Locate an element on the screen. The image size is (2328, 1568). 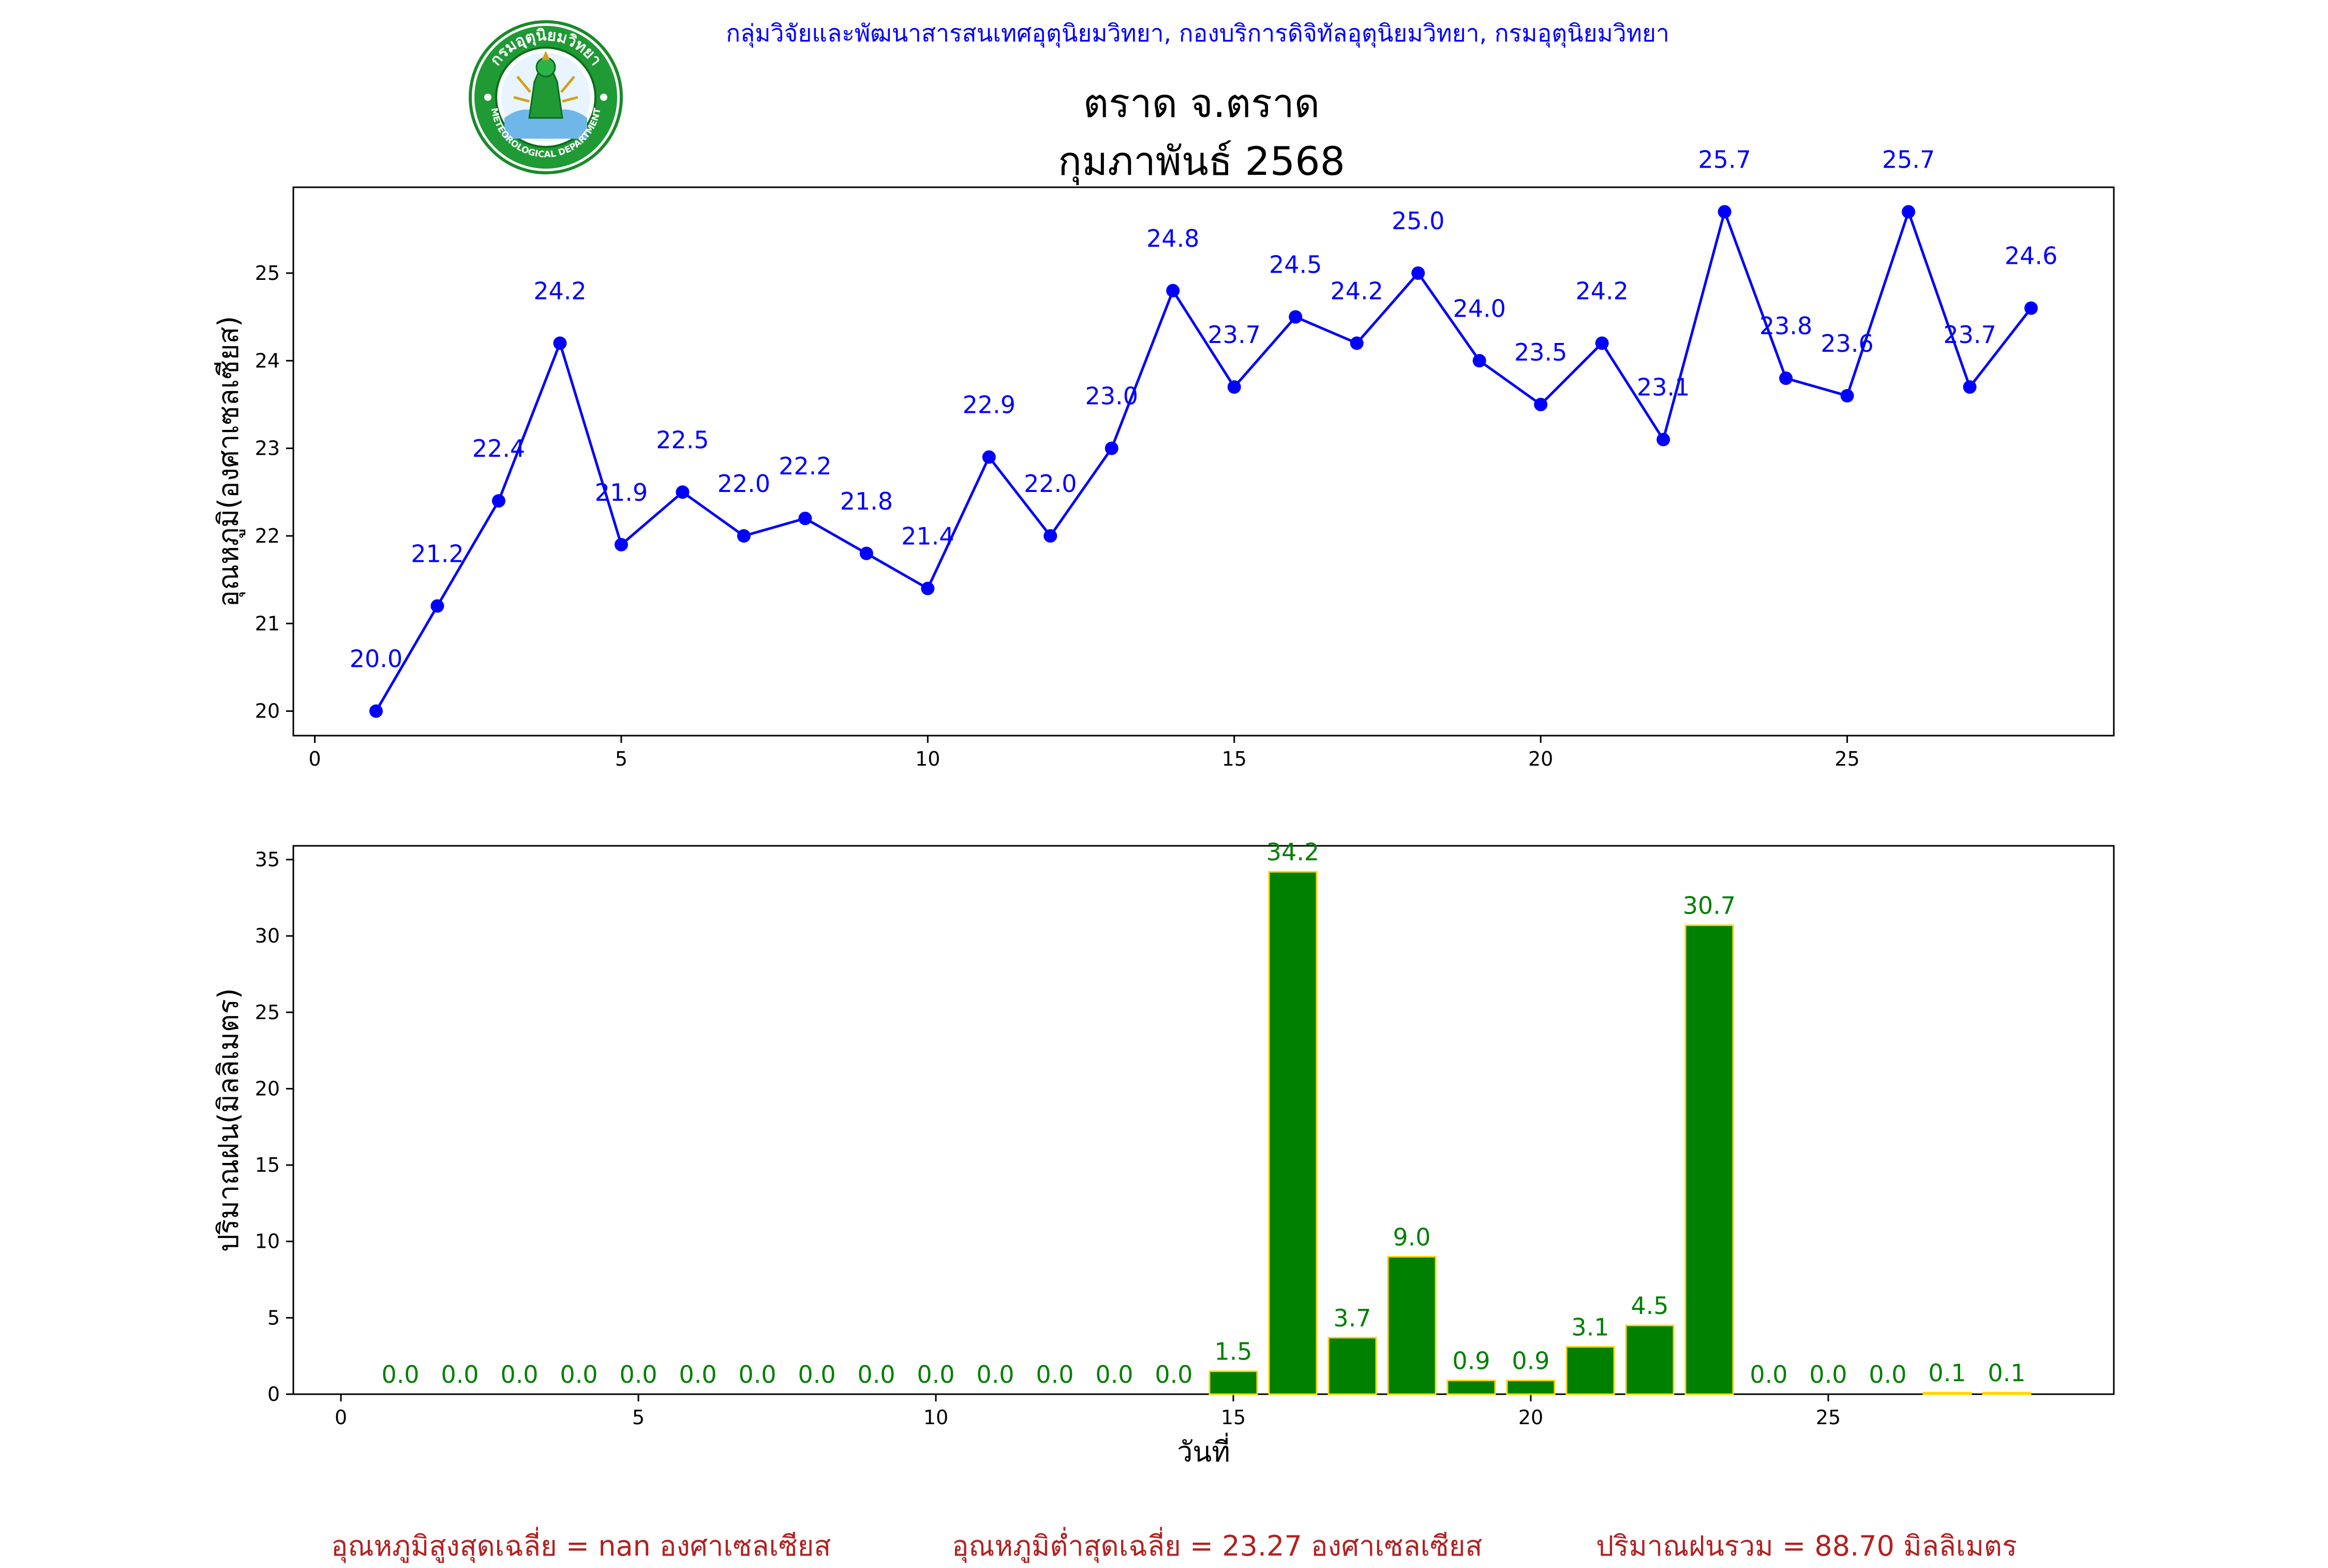
temperature-data-label: 23.0 is located at coordinates (1111, 396).